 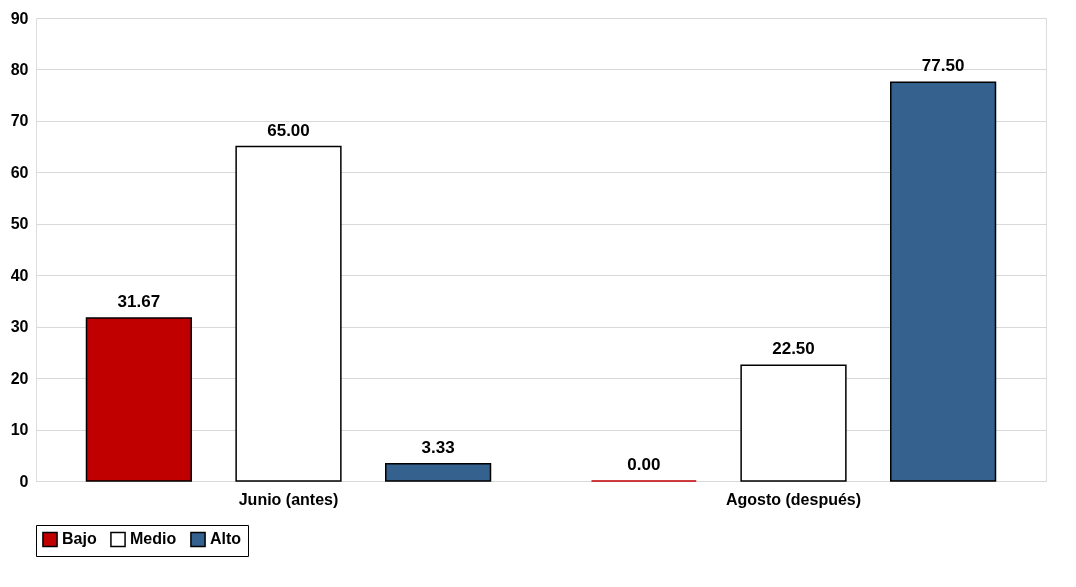 I want to click on data-label: 22.50, so click(x=793, y=349).